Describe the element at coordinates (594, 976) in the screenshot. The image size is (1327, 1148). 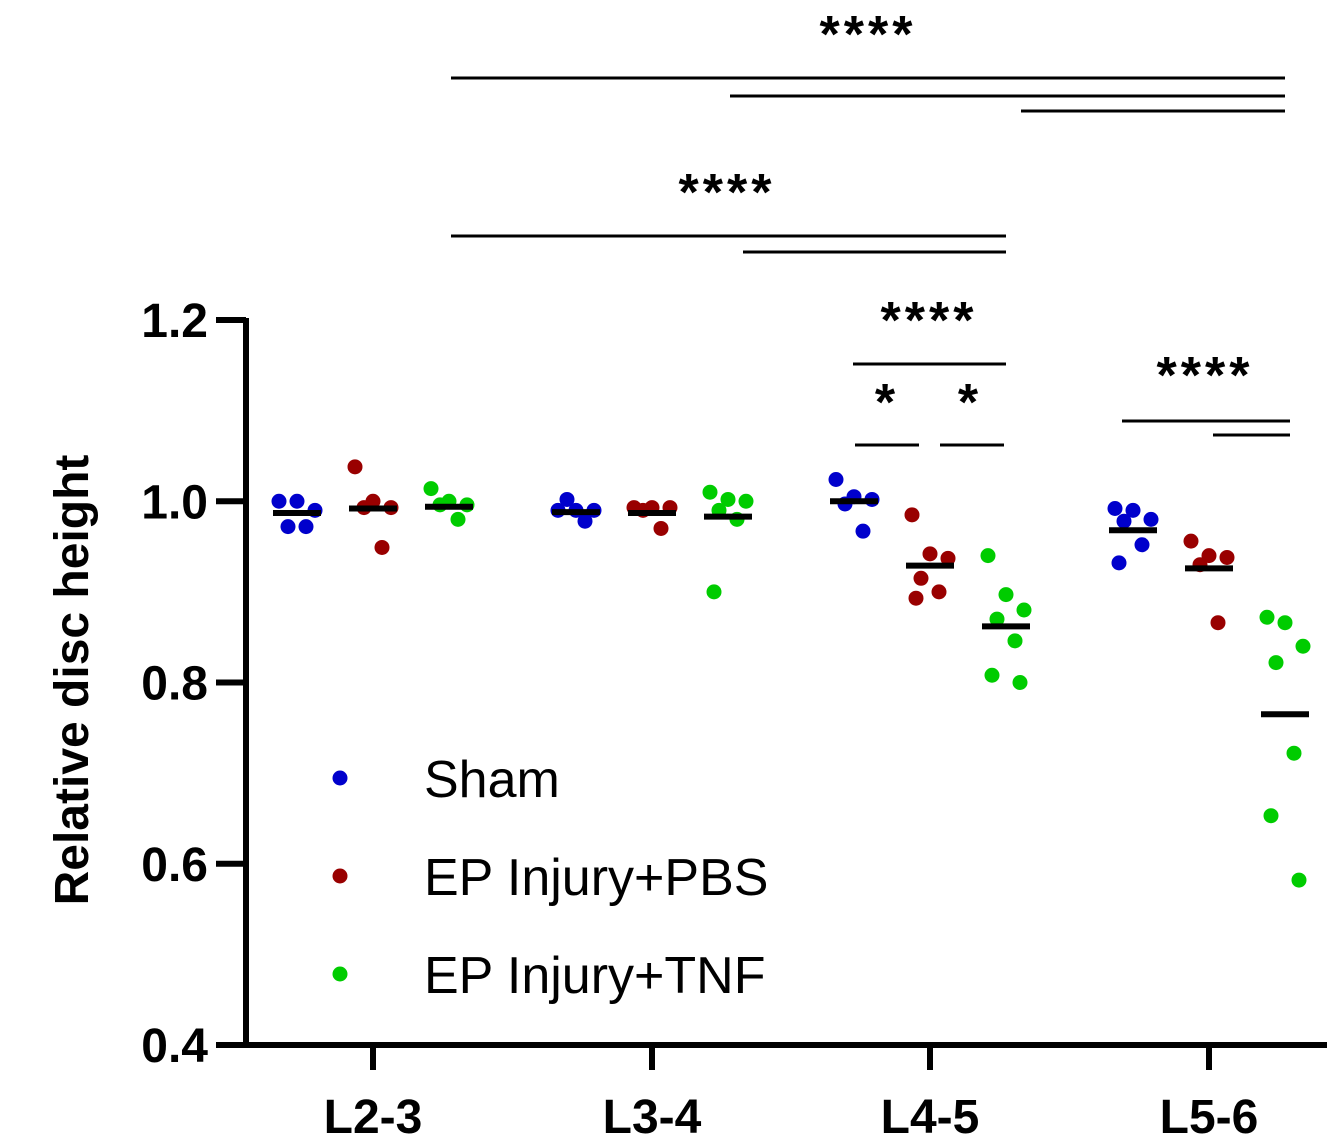
I see `legend-label: EP Injury+TNF` at that location.